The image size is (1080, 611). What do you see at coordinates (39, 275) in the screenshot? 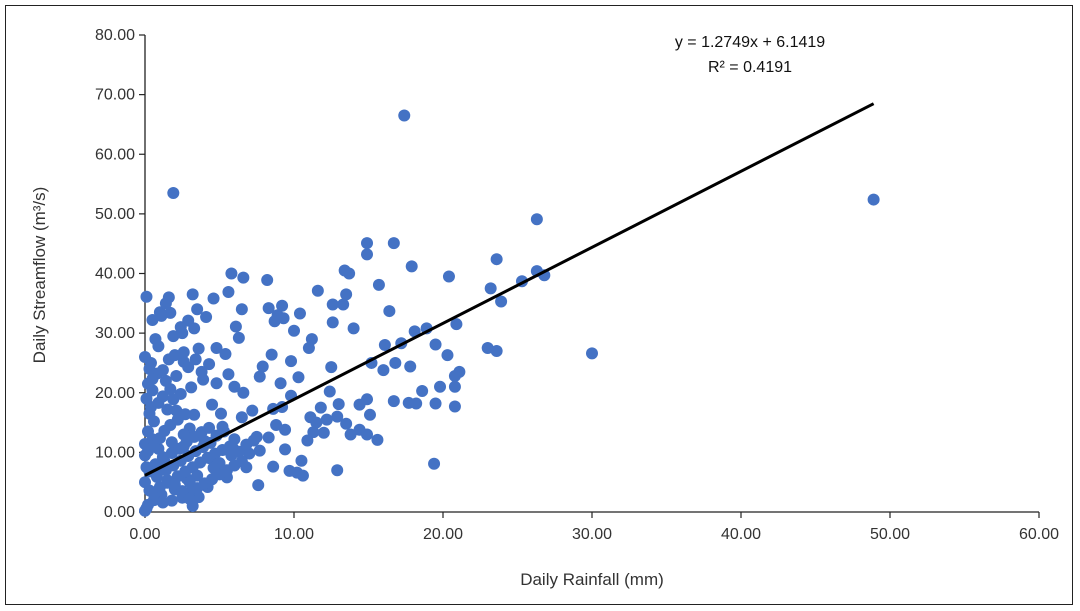
I see `y-axis-title: Daily Streamflow (m³/s)` at bounding box center [39, 275].